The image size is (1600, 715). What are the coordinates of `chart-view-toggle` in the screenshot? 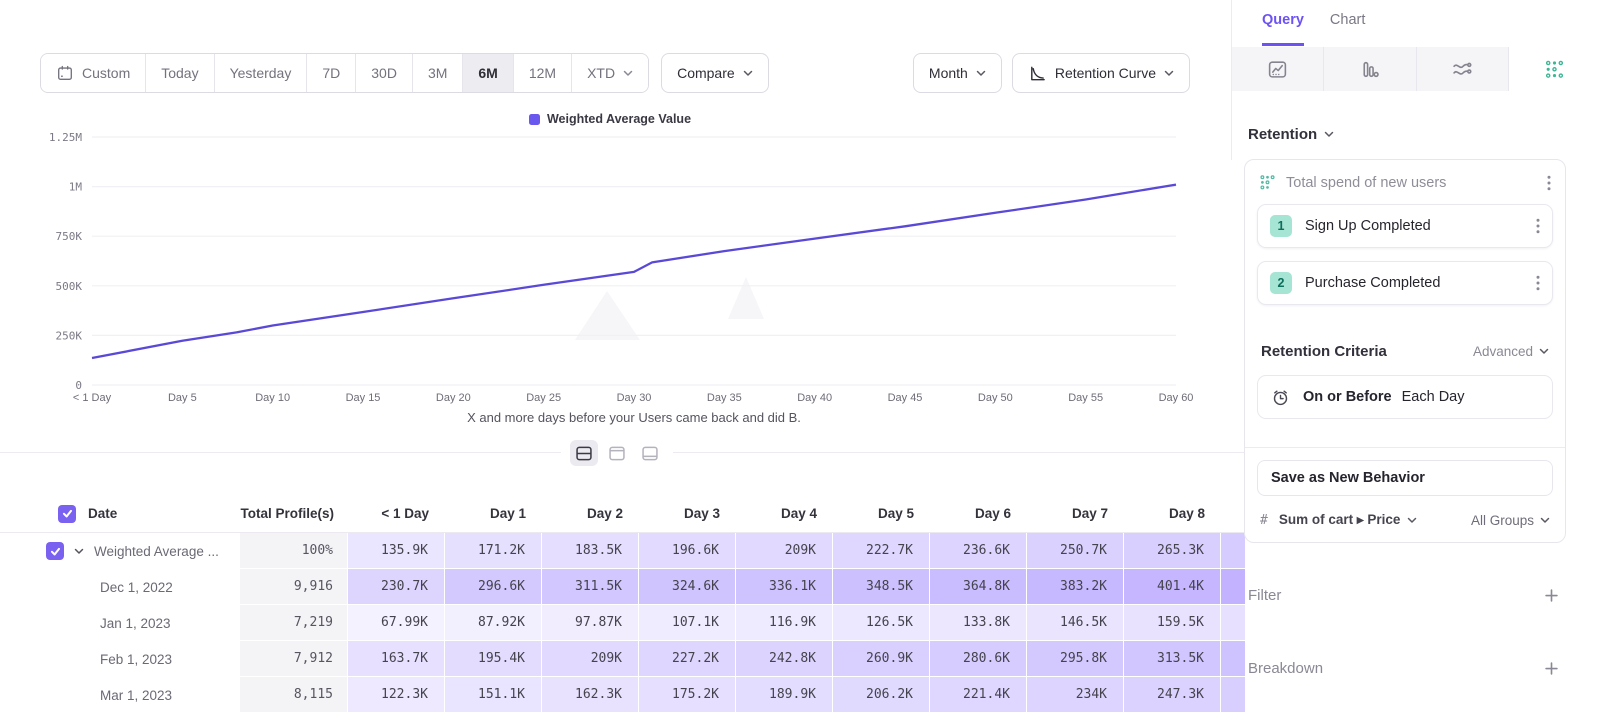 It's located at (617, 453).